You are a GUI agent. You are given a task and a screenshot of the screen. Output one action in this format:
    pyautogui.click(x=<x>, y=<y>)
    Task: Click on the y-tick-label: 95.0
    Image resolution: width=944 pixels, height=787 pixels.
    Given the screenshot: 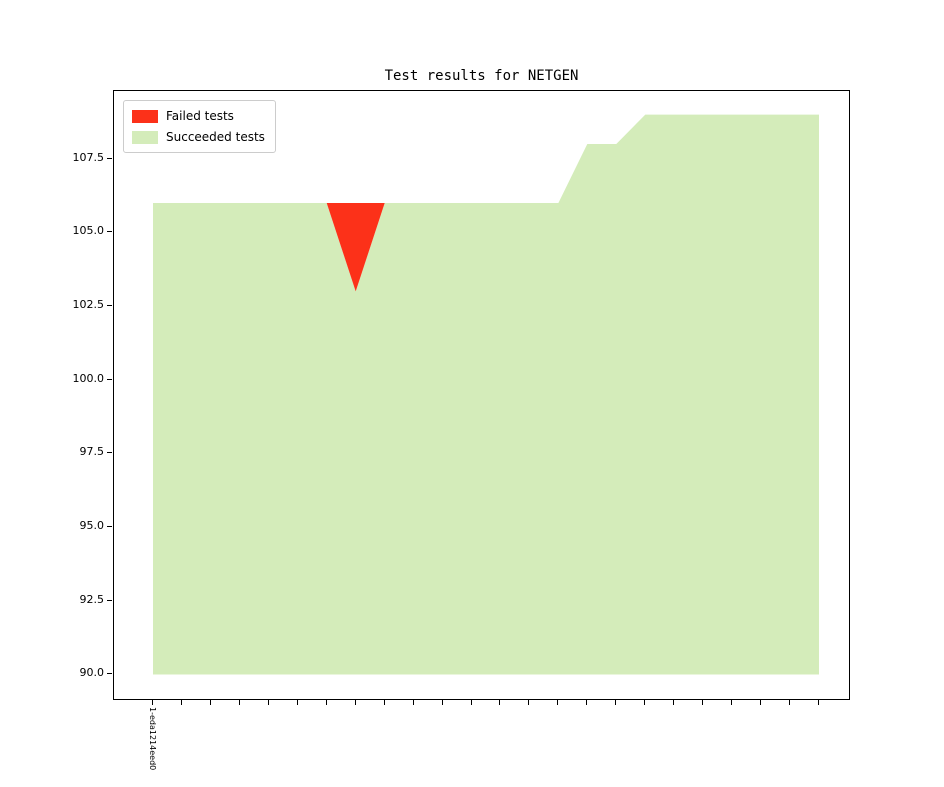 What is the action you would take?
    pyautogui.click(x=92, y=525)
    